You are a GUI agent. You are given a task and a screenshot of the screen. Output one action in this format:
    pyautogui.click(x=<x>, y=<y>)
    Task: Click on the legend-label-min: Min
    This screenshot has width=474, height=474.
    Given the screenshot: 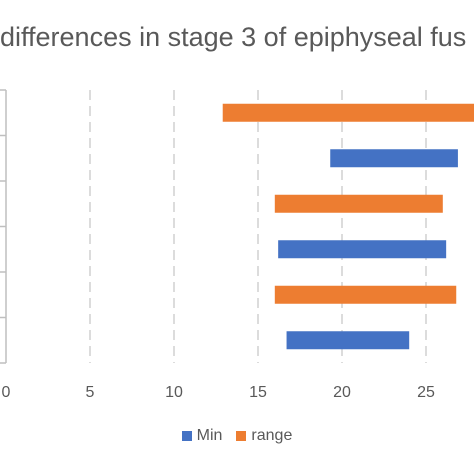 What is the action you would take?
    pyautogui.click(x=209, y=435)
    